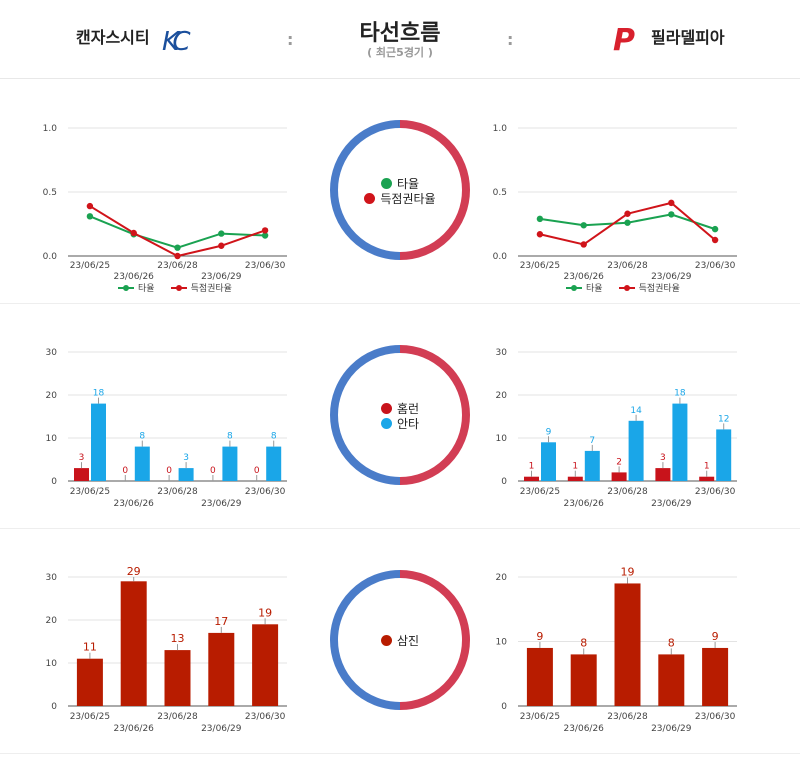 The image size is (800, 757). I want to click on philadelphia-logo: P, so click(624, 40).